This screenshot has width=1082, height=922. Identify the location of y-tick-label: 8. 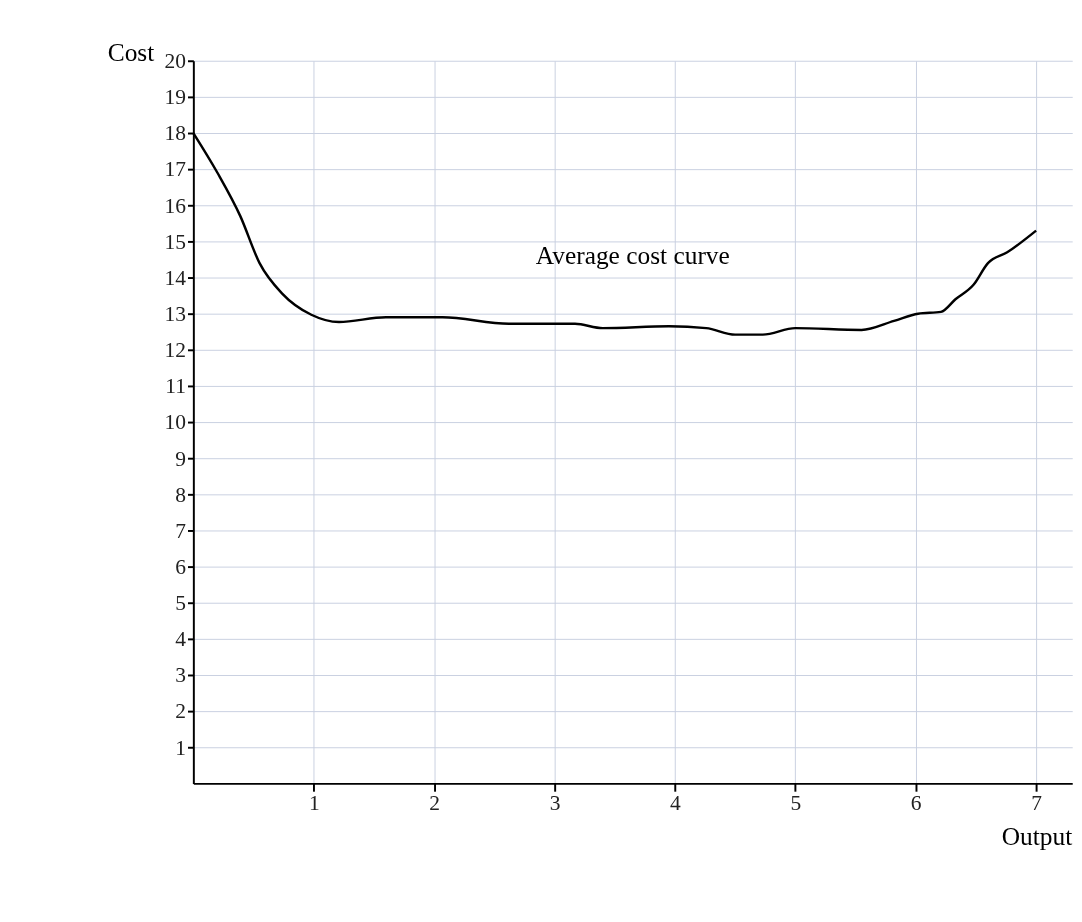
(181, 494).